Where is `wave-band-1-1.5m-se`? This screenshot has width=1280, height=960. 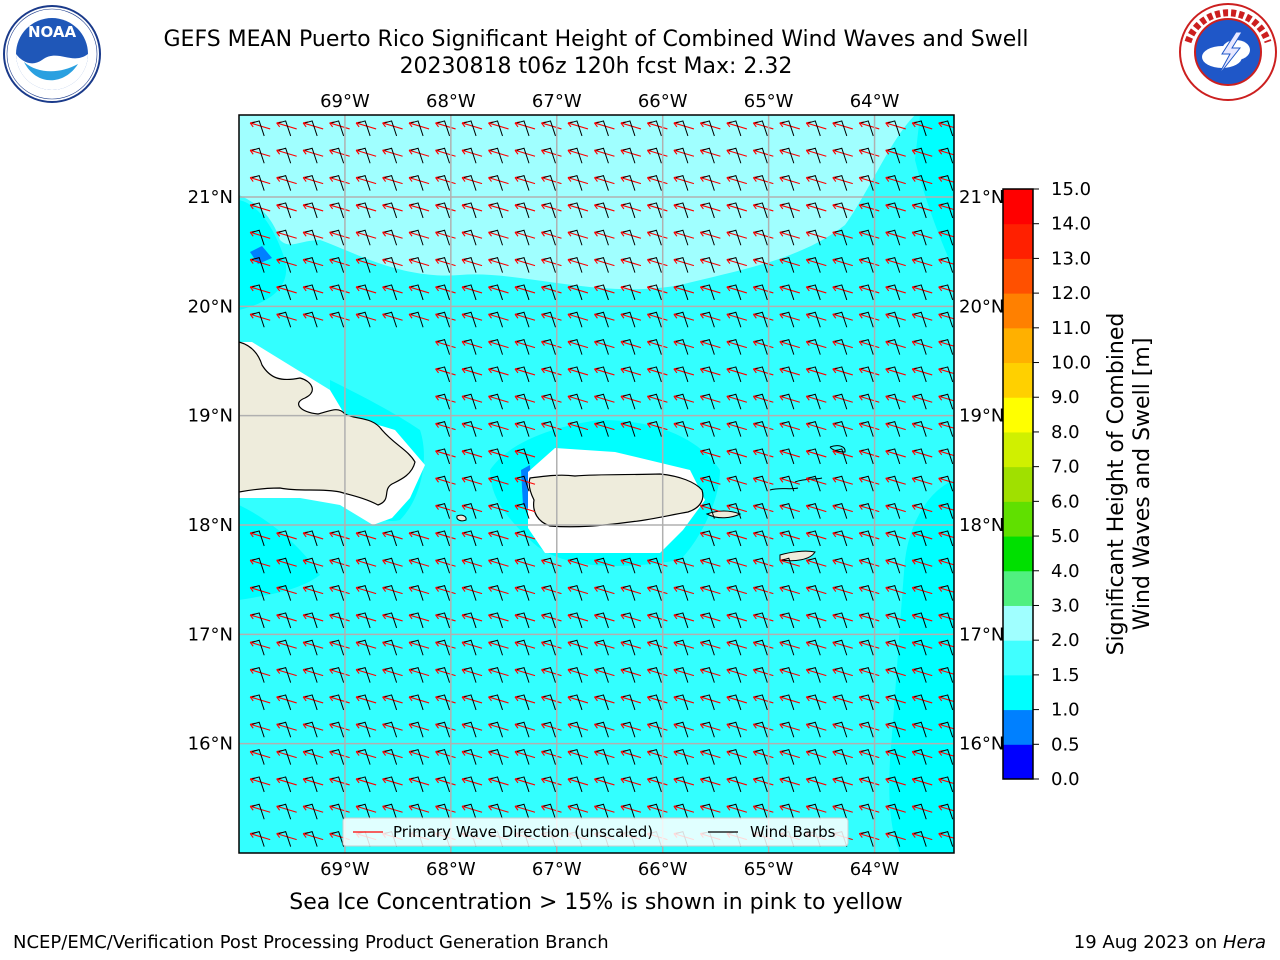
wave-band-1-1.5m-se is located at coordinates (921, 666).